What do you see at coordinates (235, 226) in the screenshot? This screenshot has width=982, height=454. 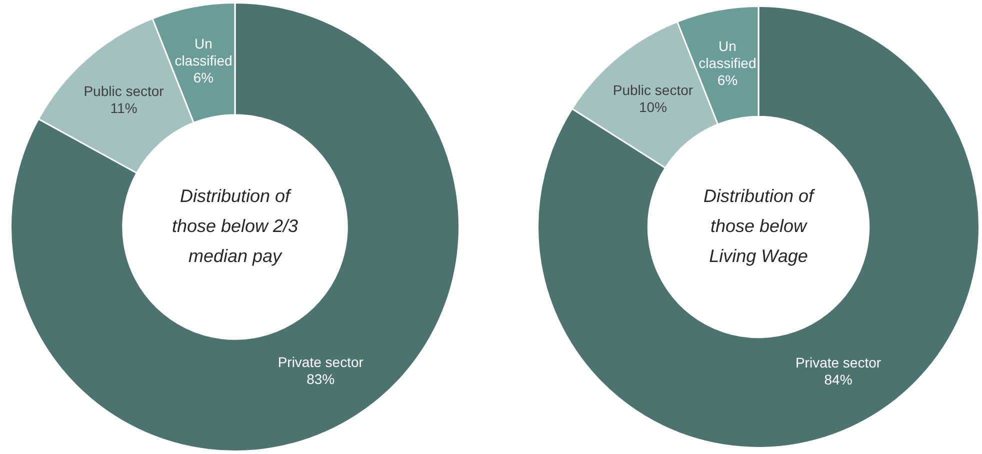 I see `text: Distribution of those below 2/3 median pay` at bounding box center [235, 226].